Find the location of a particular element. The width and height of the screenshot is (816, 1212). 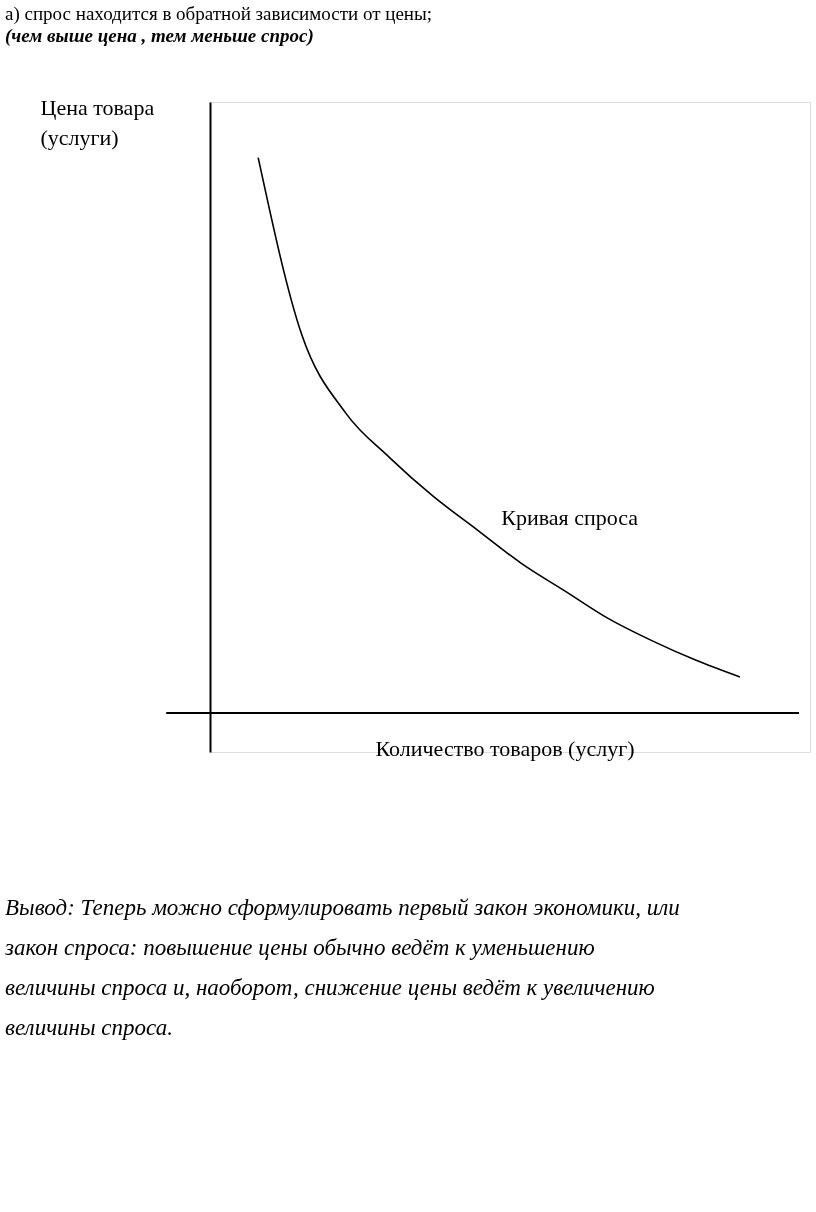

x-axis-title: Количество товаров (услуг) is located at coordinates (505, 748).